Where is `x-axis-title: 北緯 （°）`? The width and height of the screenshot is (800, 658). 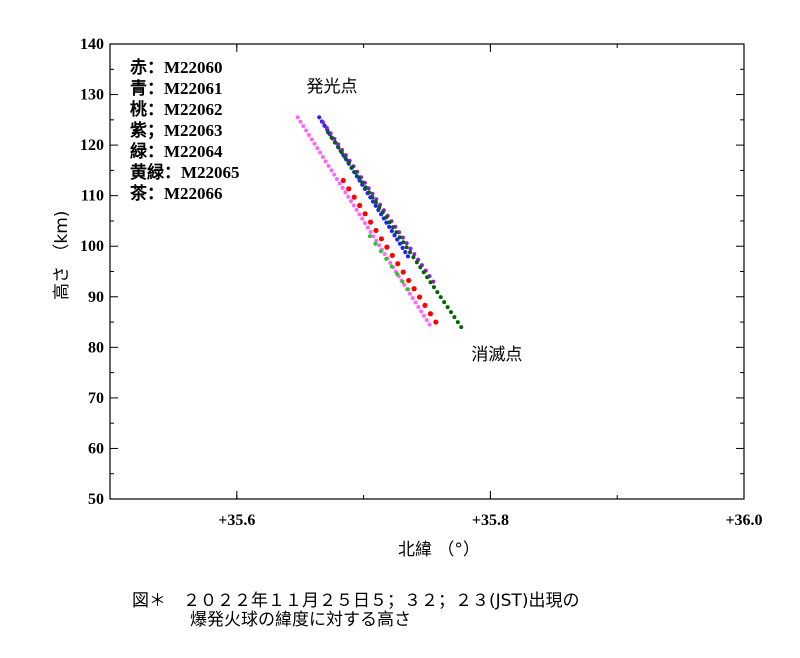 x-axis-title: 北緯 （°） is located at coordinates (439, 550).